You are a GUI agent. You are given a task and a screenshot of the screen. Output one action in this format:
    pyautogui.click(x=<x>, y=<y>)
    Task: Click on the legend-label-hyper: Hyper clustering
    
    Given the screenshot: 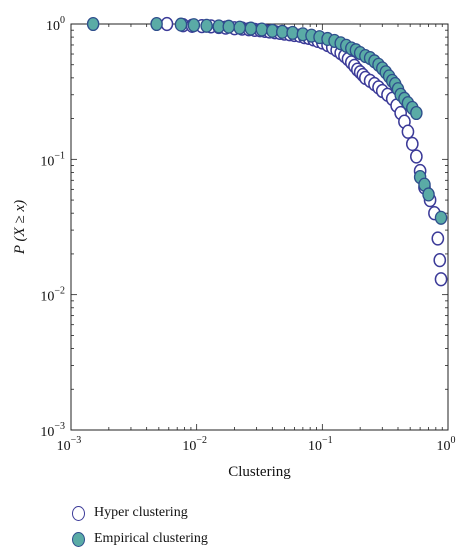 What is the action you would take?
    pyautogui.click(x=141, y=512)
    